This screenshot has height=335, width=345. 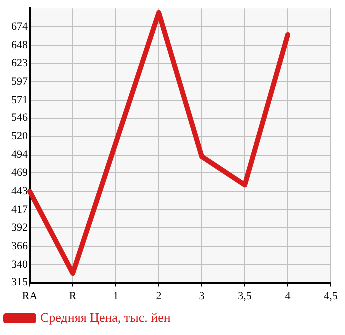 I want to click on x-tick-label: 4, so click(x=288, y=296).